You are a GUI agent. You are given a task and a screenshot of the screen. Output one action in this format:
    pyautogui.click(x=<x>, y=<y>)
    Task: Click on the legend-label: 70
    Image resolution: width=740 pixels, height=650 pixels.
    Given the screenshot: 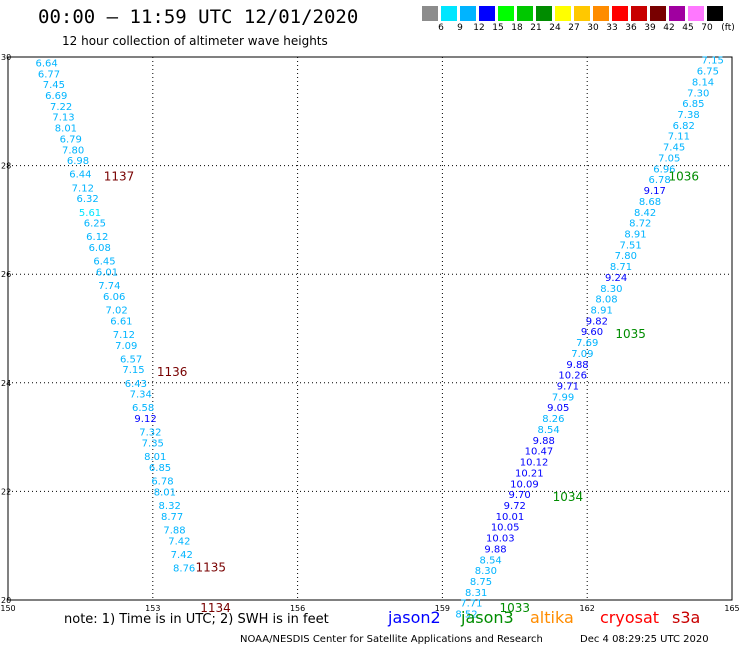 What is the action you would take?
    pyautogui.click(x=707, y=28)
    